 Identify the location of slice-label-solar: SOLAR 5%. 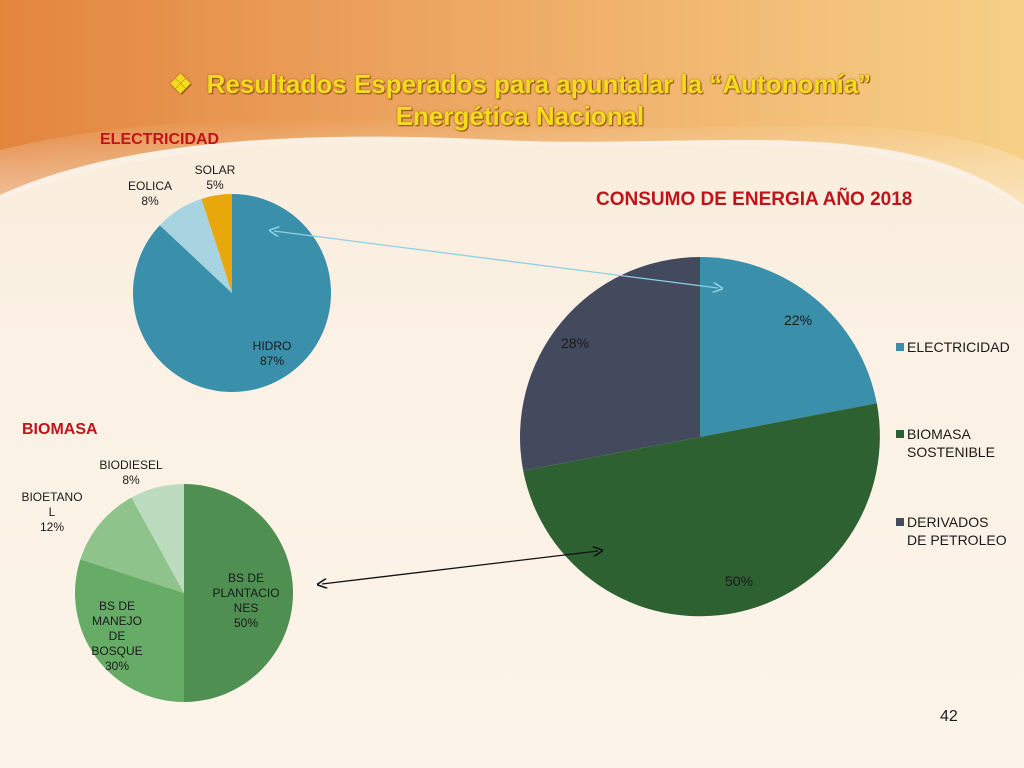
(215, 178).